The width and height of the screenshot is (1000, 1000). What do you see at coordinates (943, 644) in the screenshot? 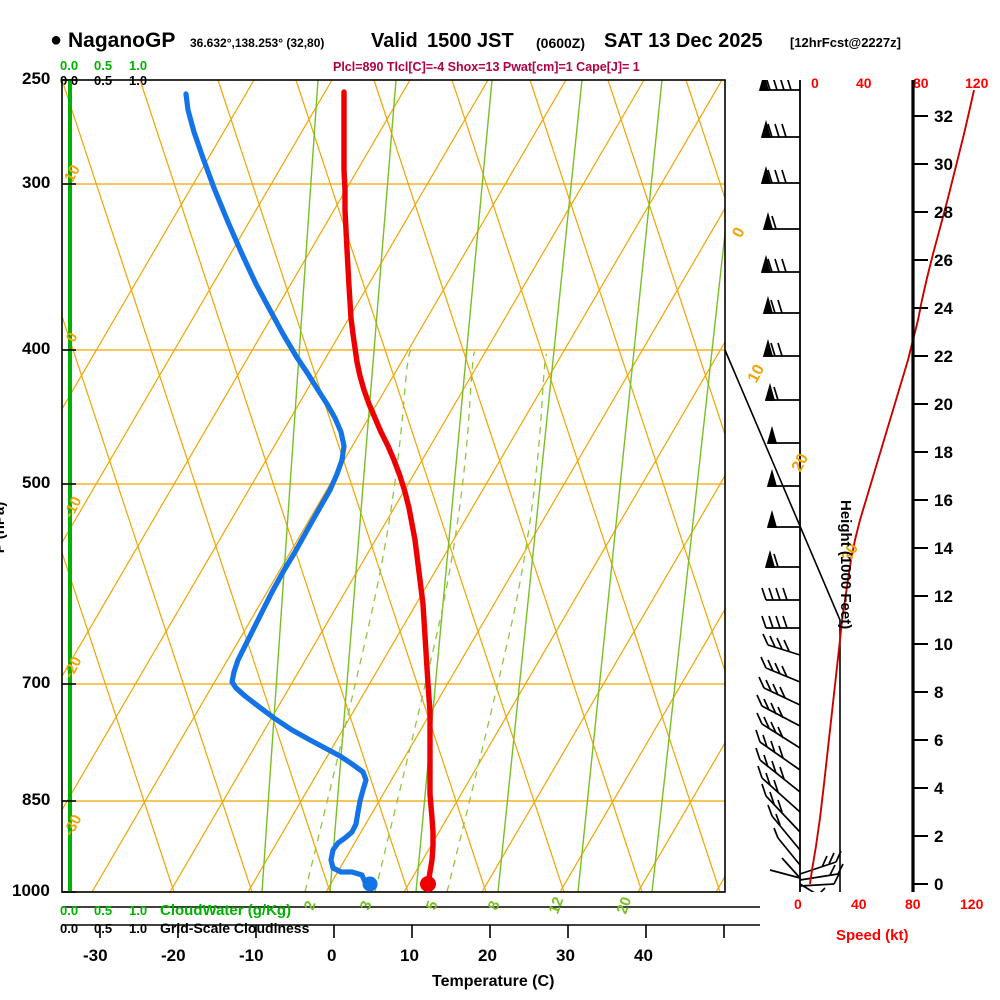
I see `height-tick-10: 10` at bounding box center [943, 644].